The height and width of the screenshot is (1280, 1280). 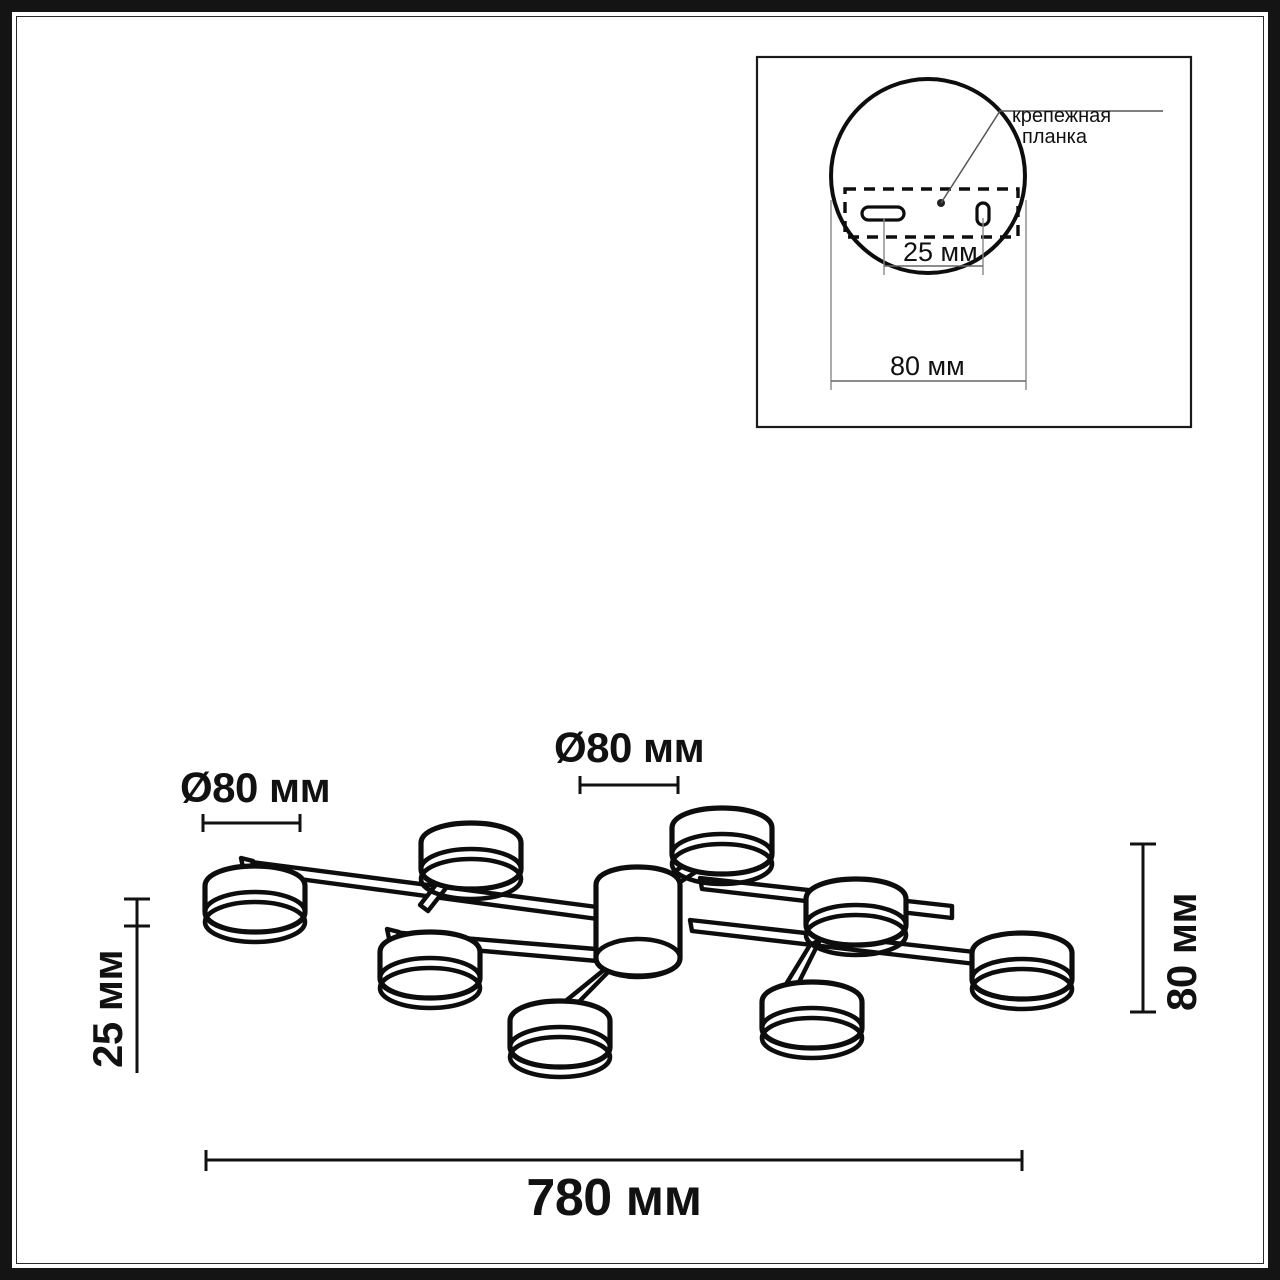 What do you see at coordinates (1022, 989) in the screenshot?
I see `head-8-bottom` at bounding box center [1022, 989].